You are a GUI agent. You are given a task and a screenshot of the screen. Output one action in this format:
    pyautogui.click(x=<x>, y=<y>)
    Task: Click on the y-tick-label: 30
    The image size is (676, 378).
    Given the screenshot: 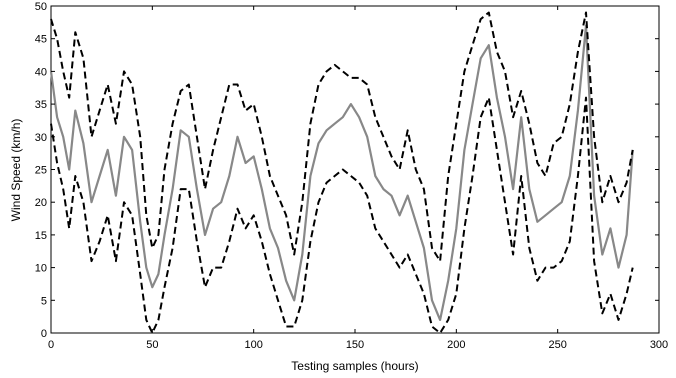 What is the action you would take?
    pyautogui.click(x=41, y=138)
    